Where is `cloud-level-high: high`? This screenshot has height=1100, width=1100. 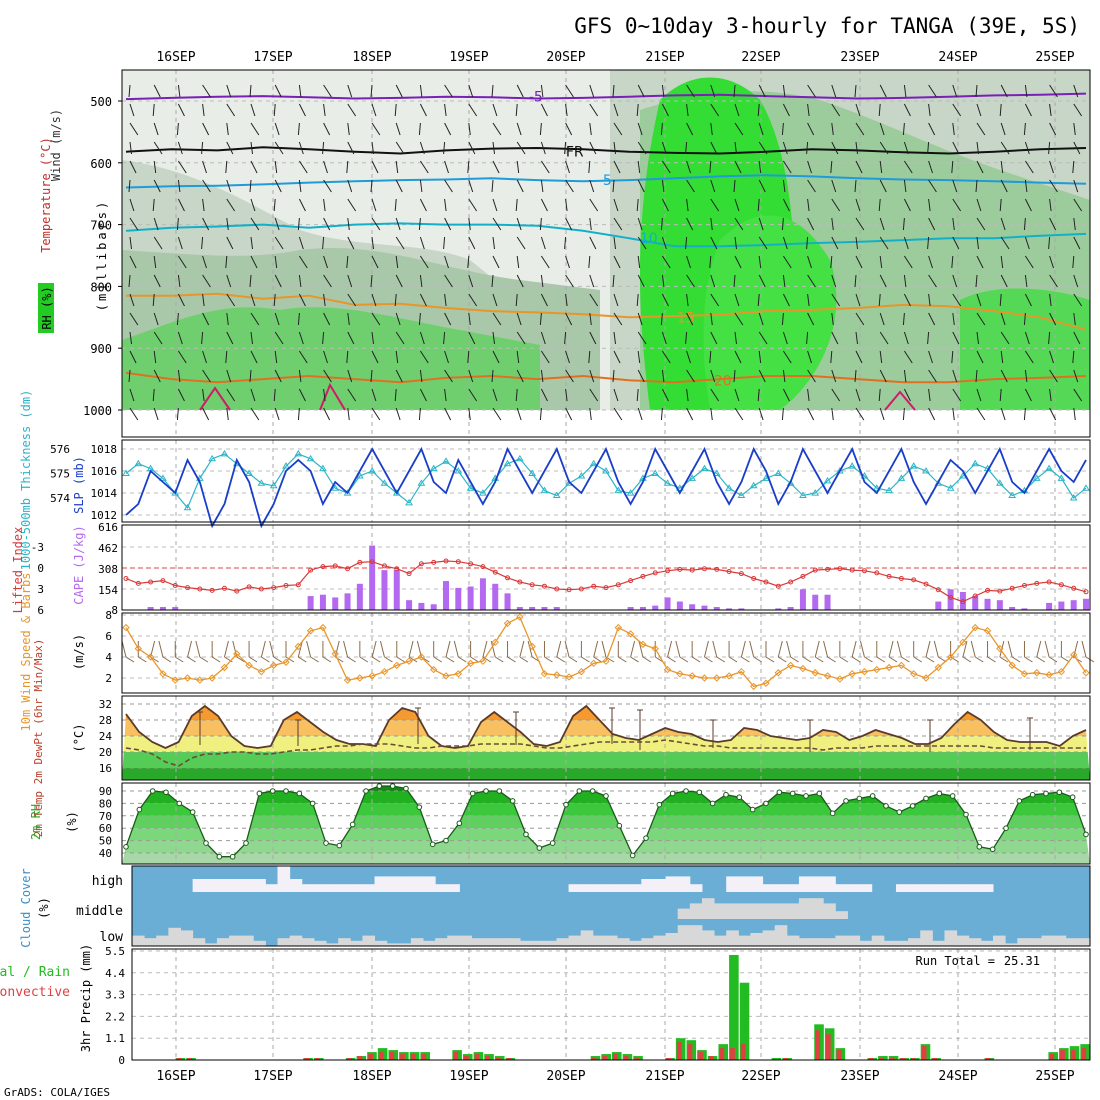
cloud-level-high: high is located at coordinates (107, 881).